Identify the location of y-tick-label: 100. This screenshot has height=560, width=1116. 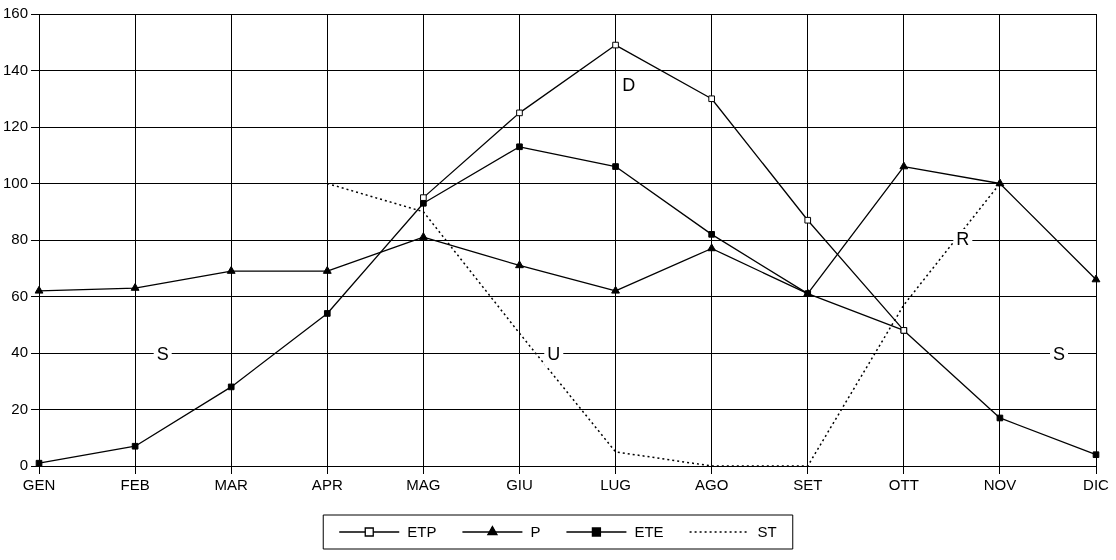
(16, 182).